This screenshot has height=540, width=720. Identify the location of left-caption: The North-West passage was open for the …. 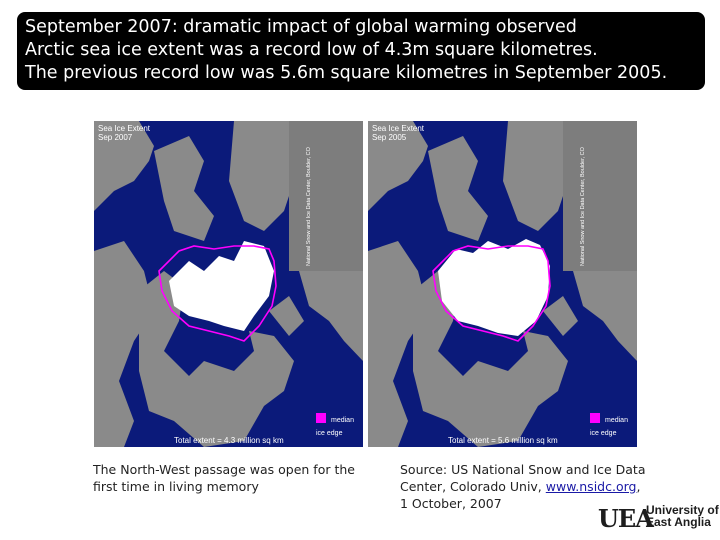
(224, 478).